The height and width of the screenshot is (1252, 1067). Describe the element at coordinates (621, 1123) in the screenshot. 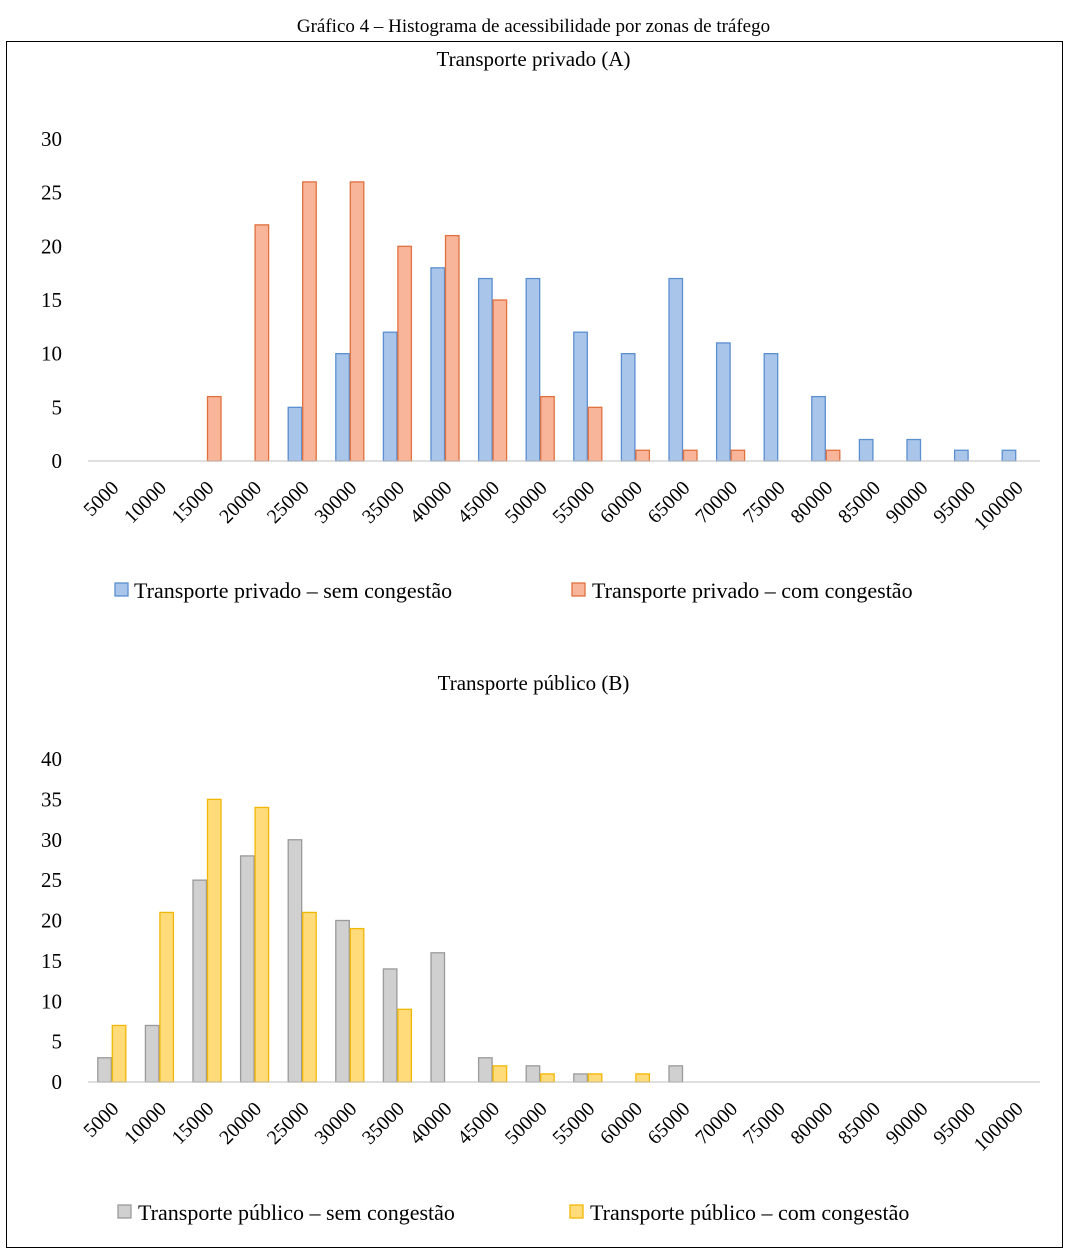

I see `x-tick-label: 60000` at that location.